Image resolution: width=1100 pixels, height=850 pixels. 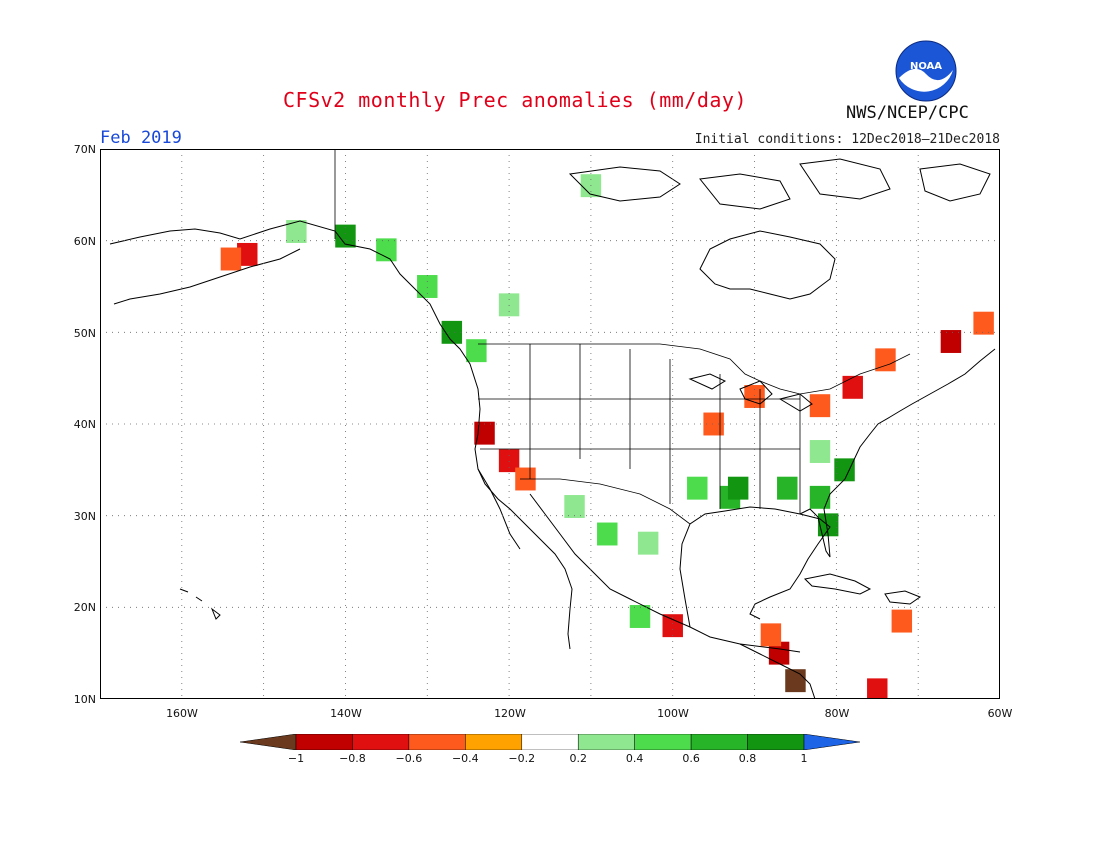 I want to click on lon-label: 60W, so click(x=1000, y=713).